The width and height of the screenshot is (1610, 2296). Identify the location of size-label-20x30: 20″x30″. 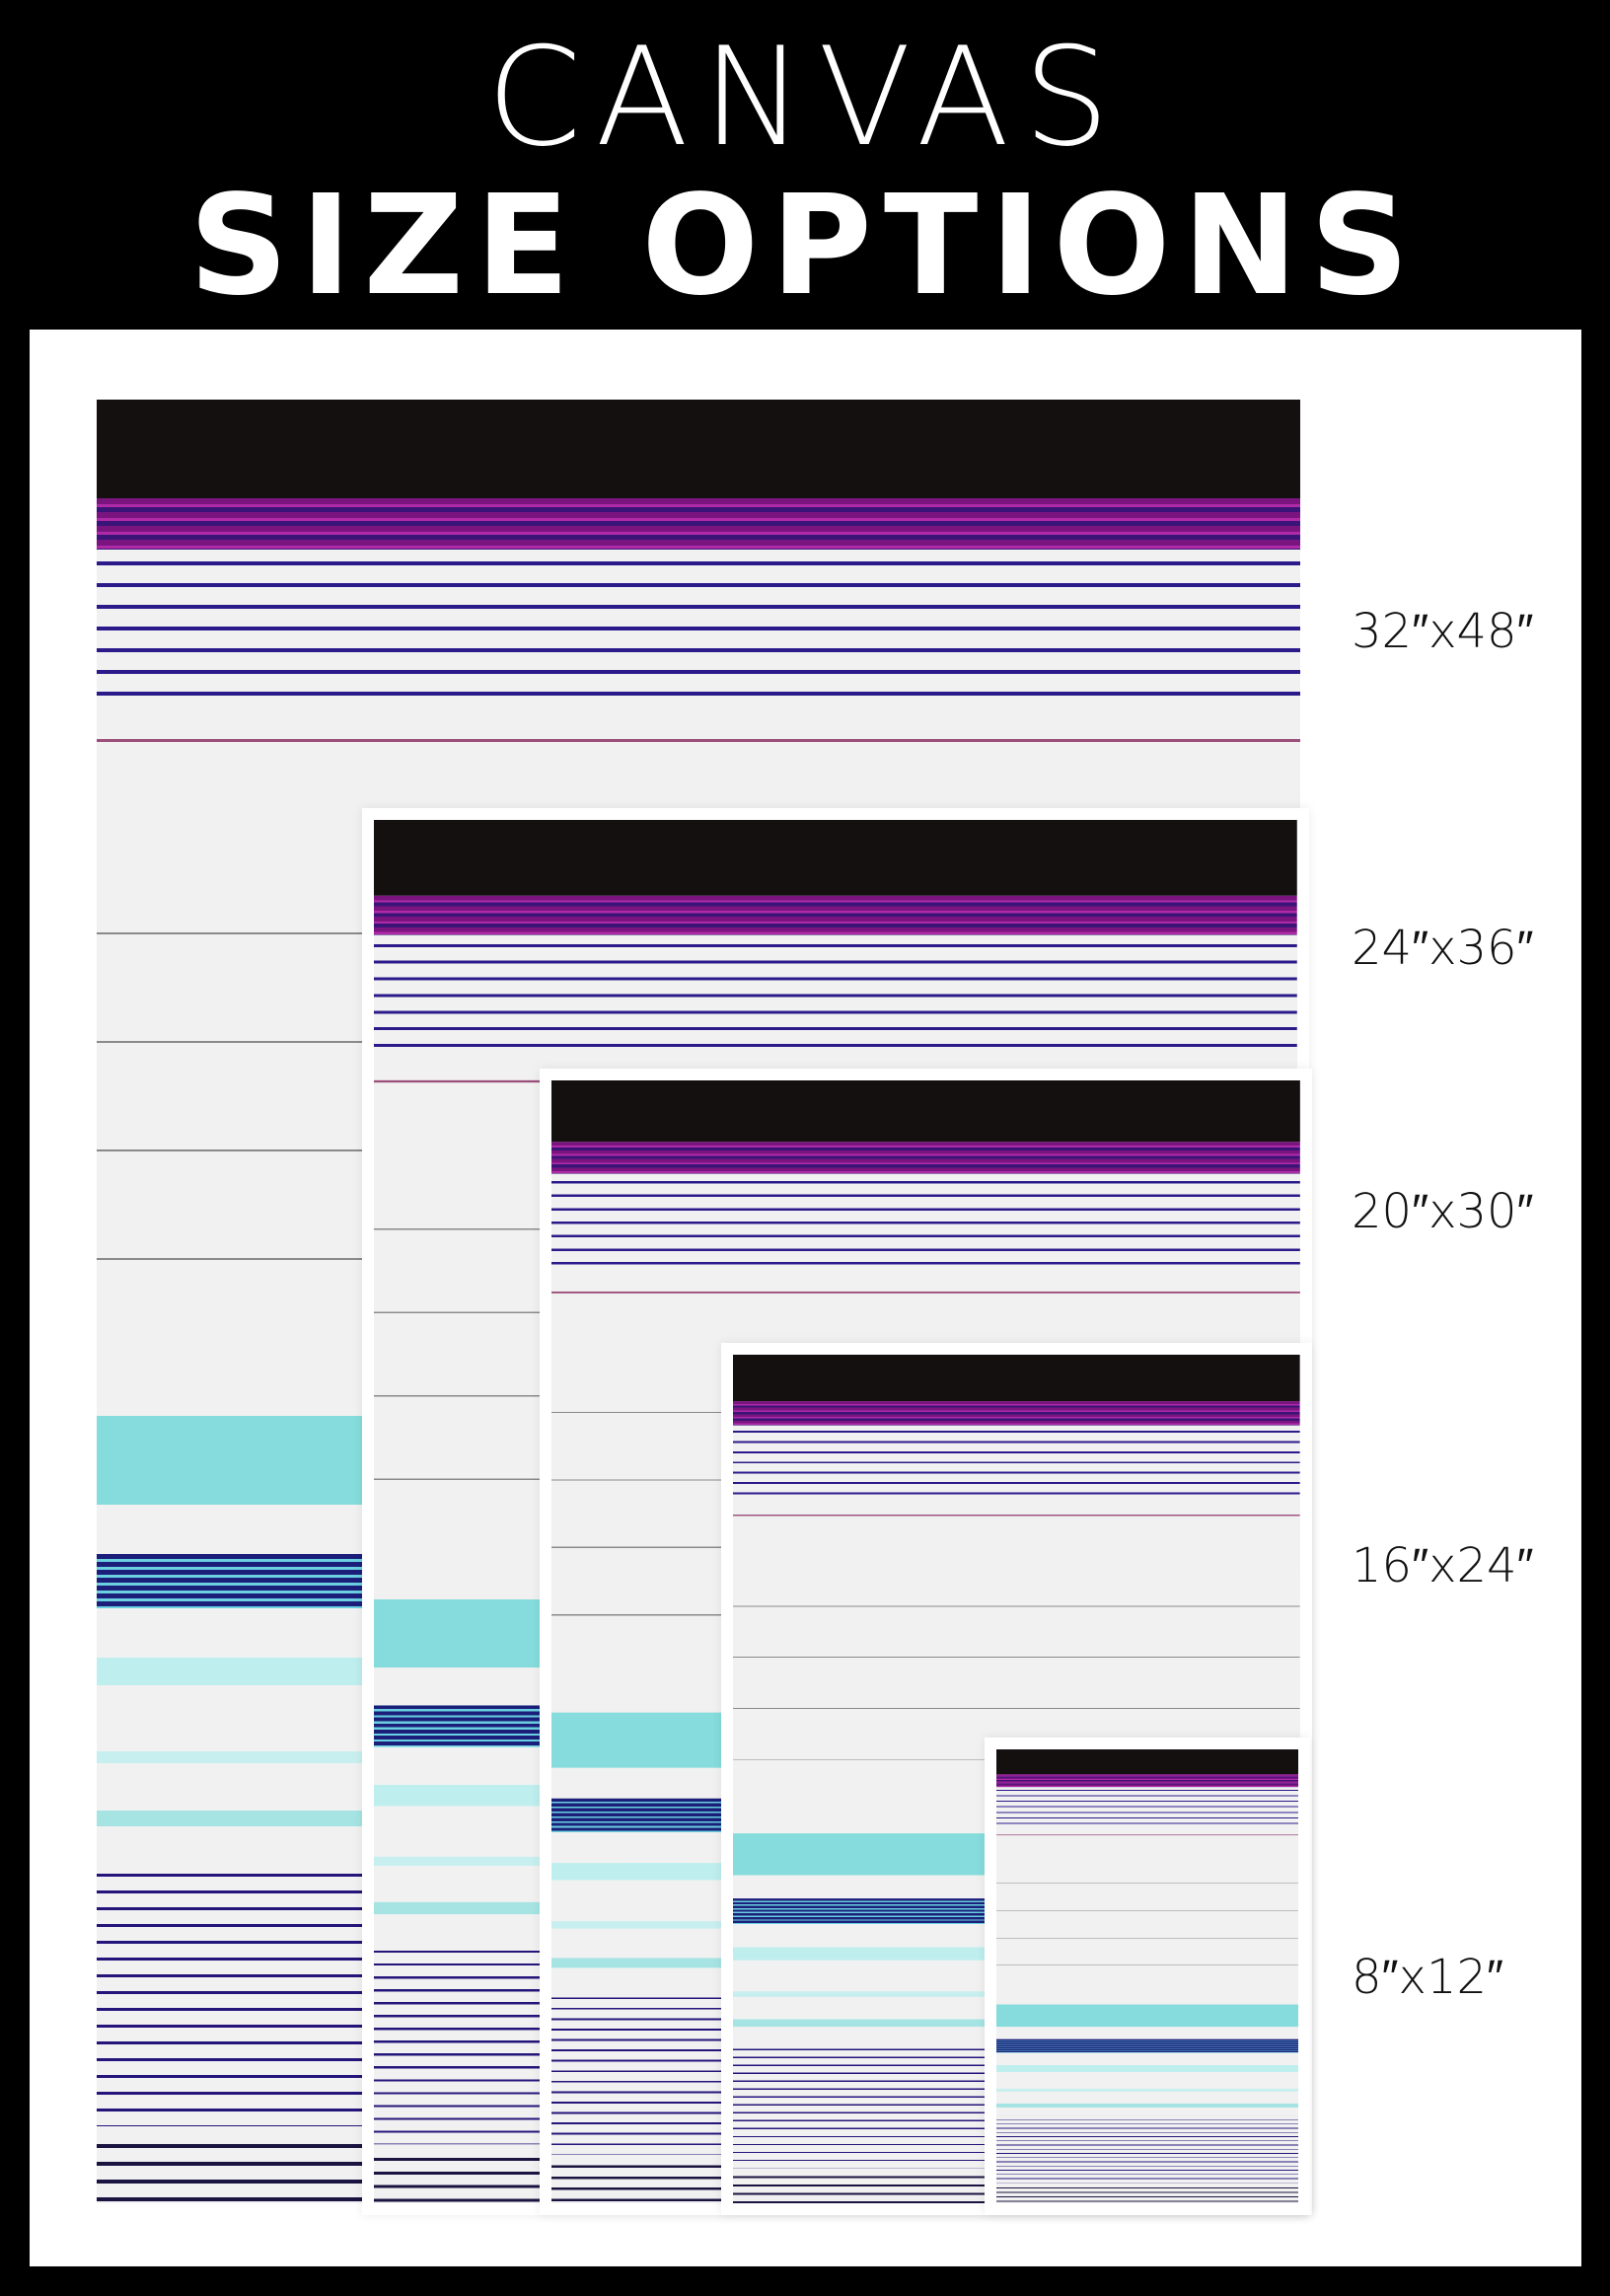
(1443, 1211).